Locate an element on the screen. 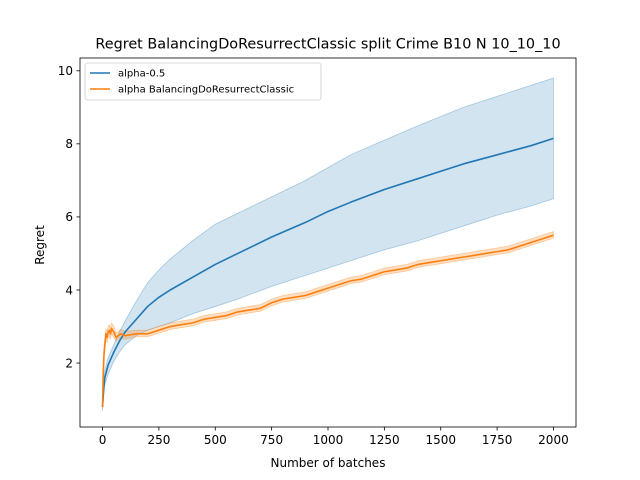  x-tick-label: 1250 is located at coordinates (384, 440).